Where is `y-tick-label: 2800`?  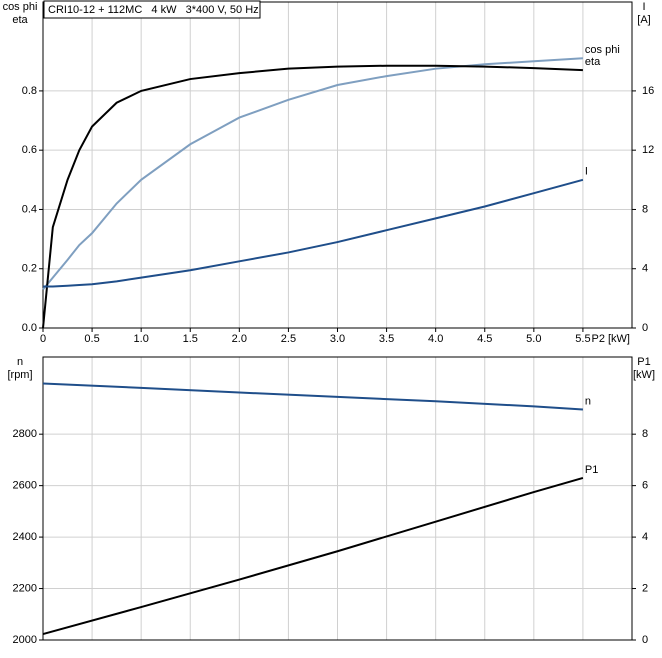
y-tick-label: 2800 is located at coordinates (25, 434).